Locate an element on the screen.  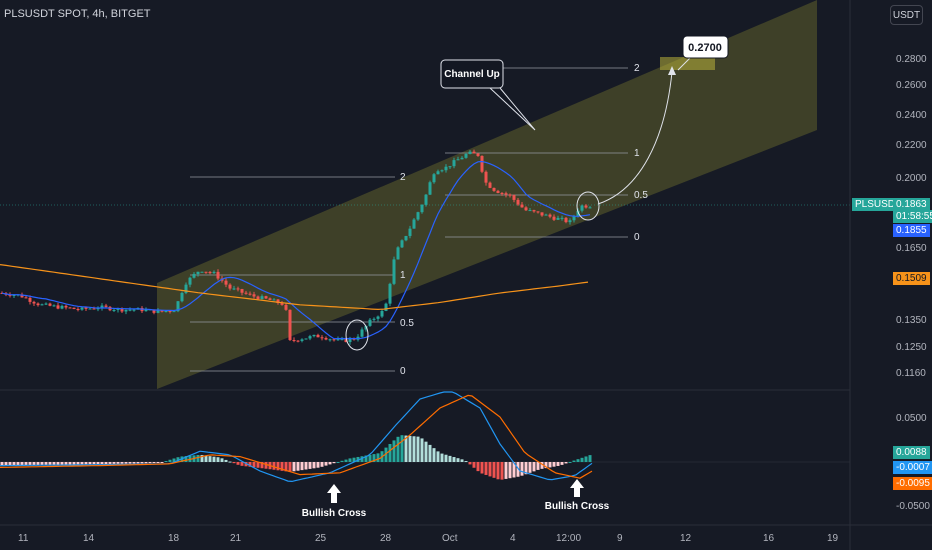
fib1-level-2: 2 is located at coordinates (403, 177).